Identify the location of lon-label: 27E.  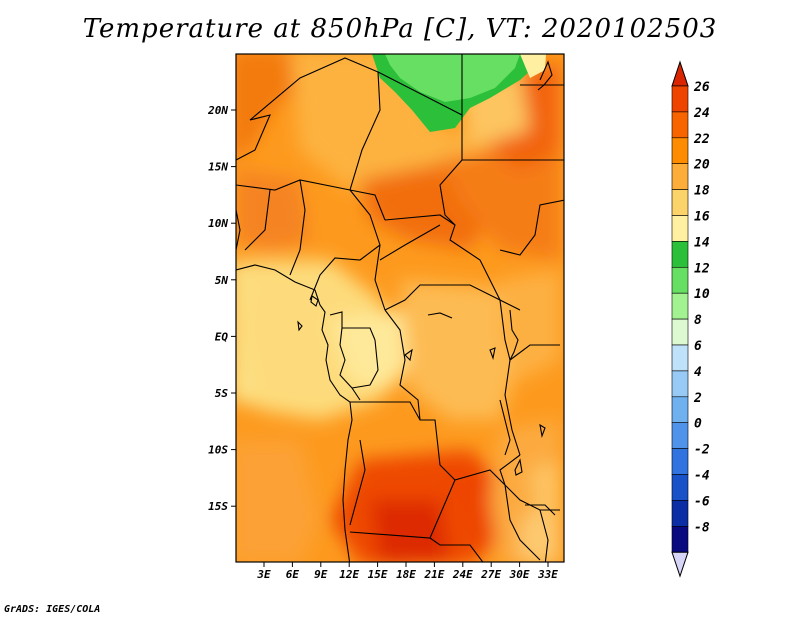
(490, 574).